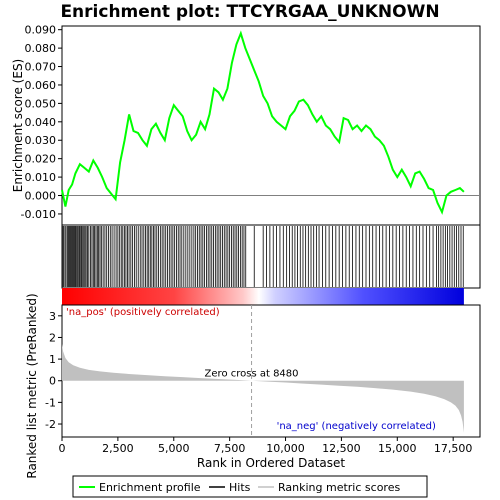 This screenshot has width=500, height=500. I want to click on legend-label-enrichment-profile: Enrichment profile, so click(150, 487).